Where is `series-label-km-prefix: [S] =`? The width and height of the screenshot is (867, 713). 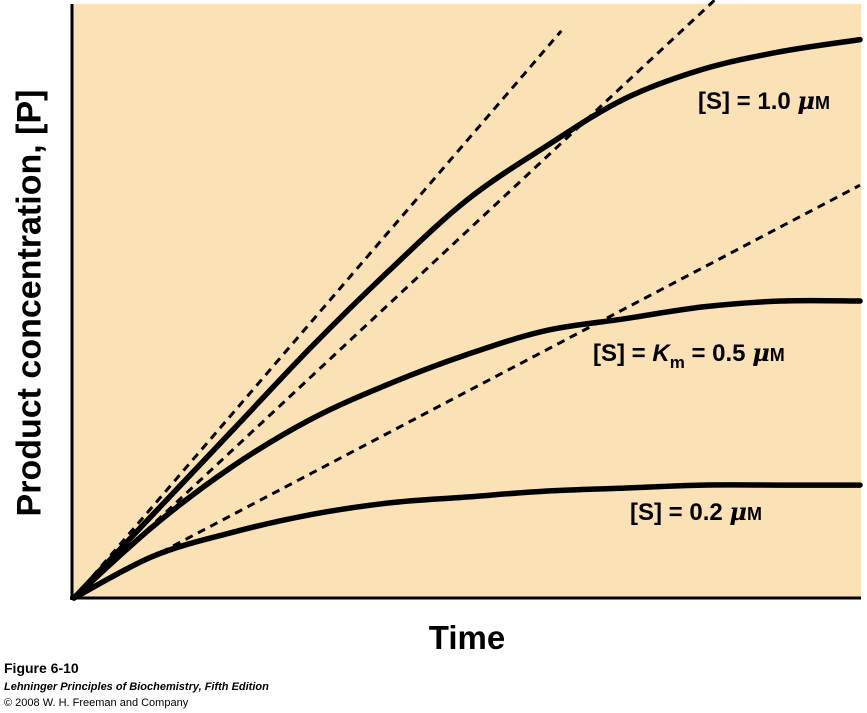
series-label-km-prefix: [S] = is located at coordinates (622, 353).